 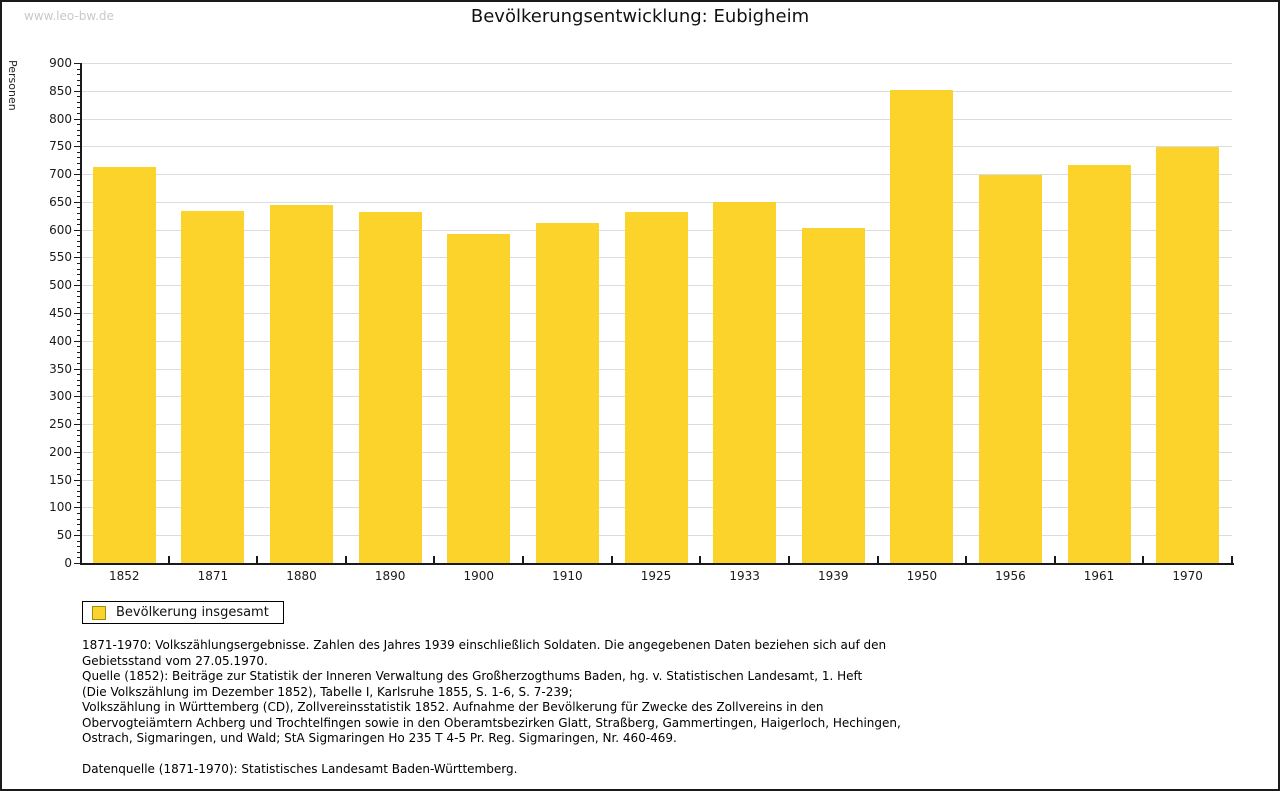 What do you see at coordinates (922, 576) in the screenshot?
I see `x-axis-tick-label: 1950` at bounding box center [922, 576].